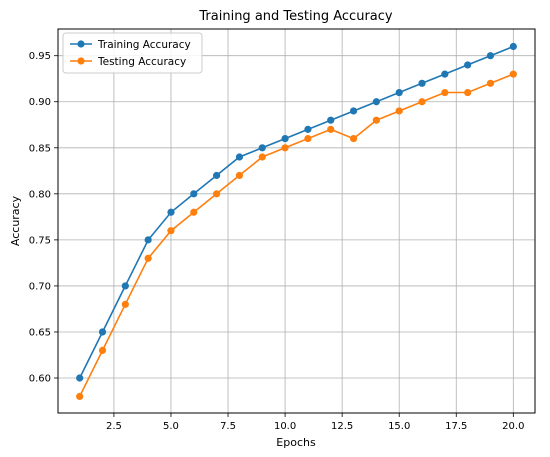  I want to click on x-tick-label: 7.5, so click(228, 426).